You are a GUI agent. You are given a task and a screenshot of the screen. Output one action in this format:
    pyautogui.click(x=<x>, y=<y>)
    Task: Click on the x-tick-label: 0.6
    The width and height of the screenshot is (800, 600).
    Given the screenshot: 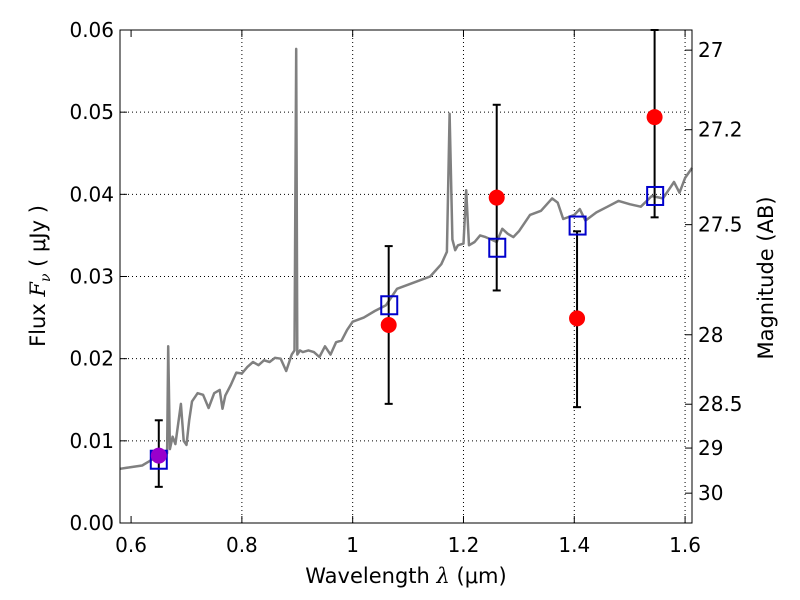 What is the action you would take?
    pyautogui.click(x=131, y=545)
    